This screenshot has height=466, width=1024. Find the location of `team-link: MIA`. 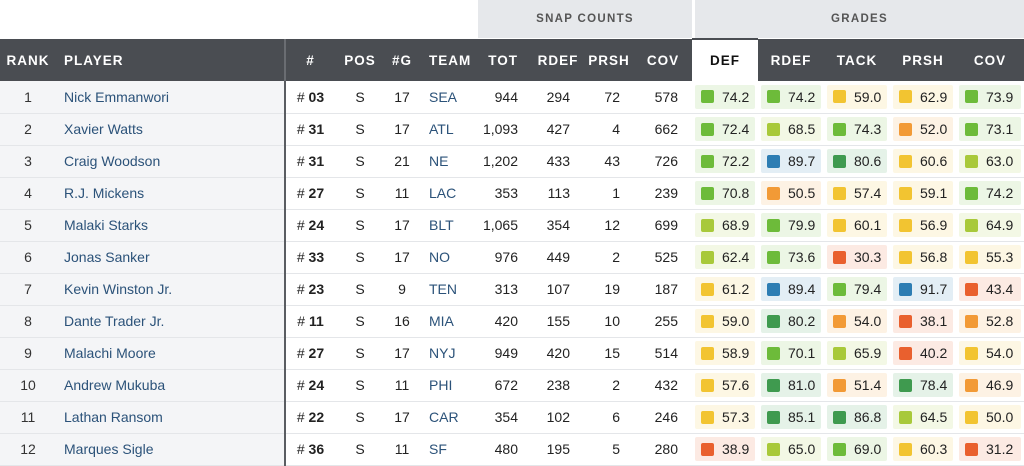

team-link: MIA is located at coordinates (448, 321).